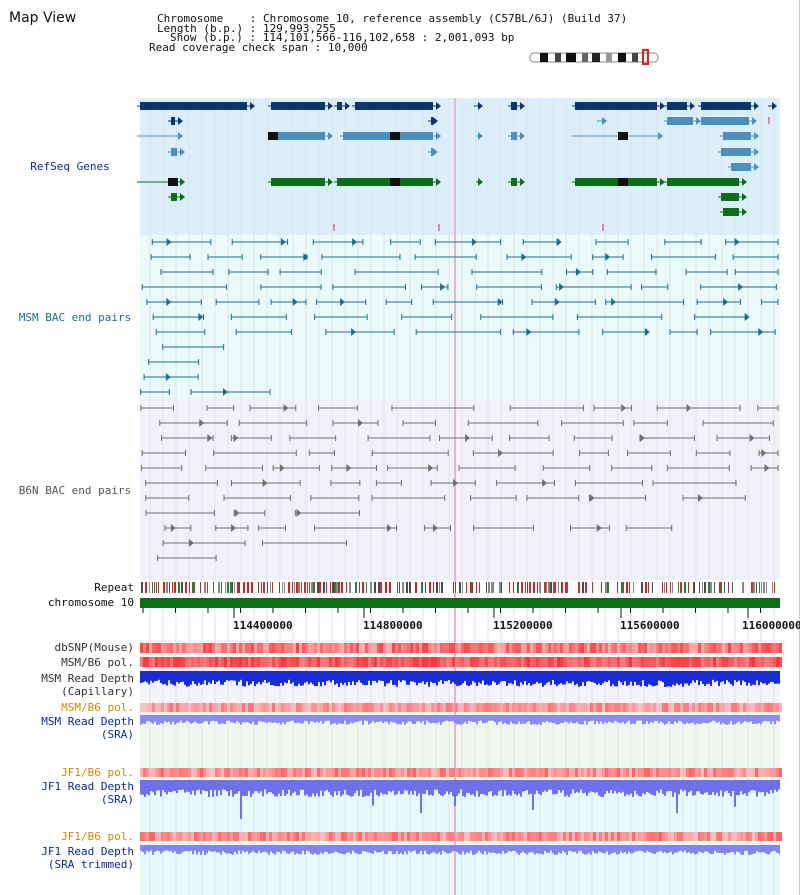 The height and width of the screenshot is (895, 800). What do you see at coordinates (97, 707) in the screenshot?
I see `msm-b6-pol-sra-label: MSM/B6 pol.` at bounding box center [97, 707].